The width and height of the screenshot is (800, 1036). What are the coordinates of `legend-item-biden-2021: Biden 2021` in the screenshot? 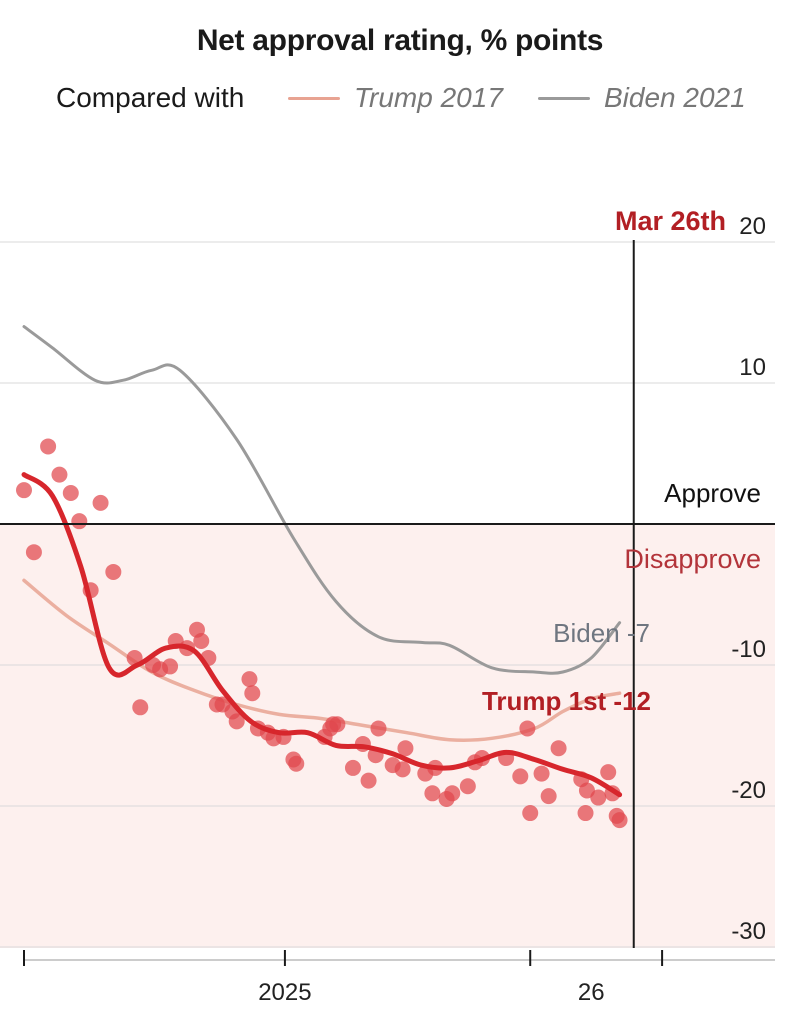 It's located at (642, 98).